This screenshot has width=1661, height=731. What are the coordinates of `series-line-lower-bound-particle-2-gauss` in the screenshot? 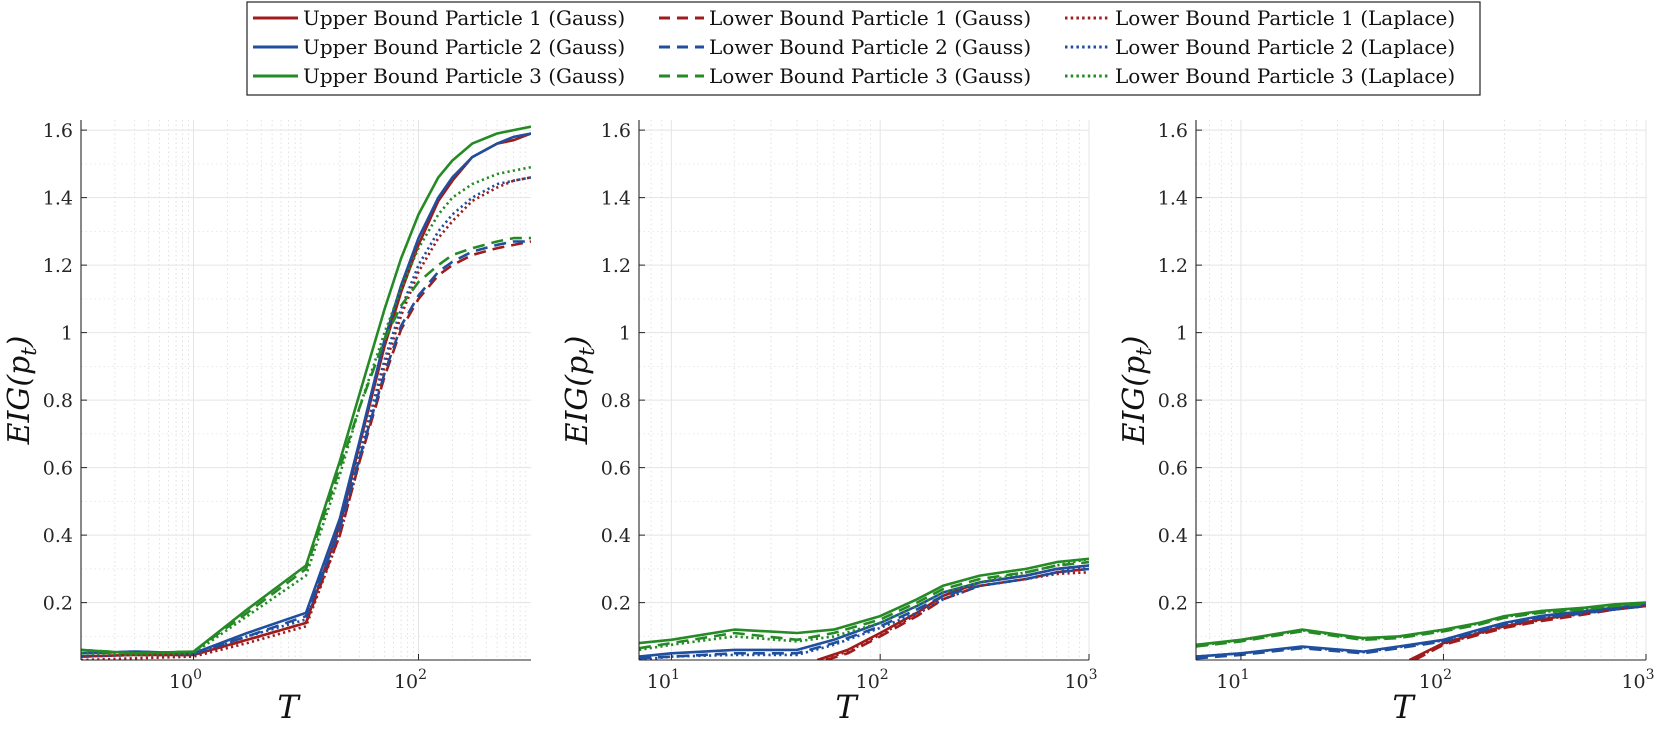 It's located at (1421, 632).